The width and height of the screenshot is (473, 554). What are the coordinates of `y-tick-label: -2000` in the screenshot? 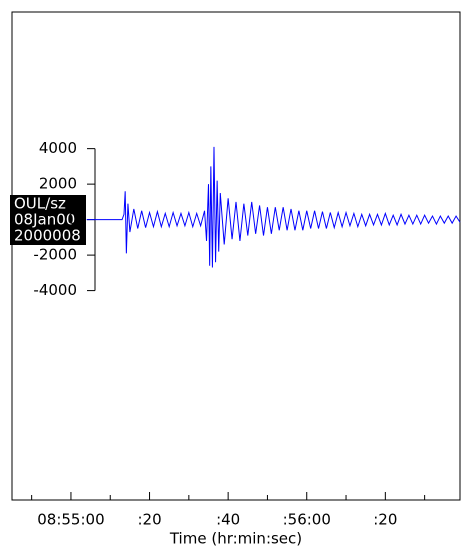 It's located at (55, 255).